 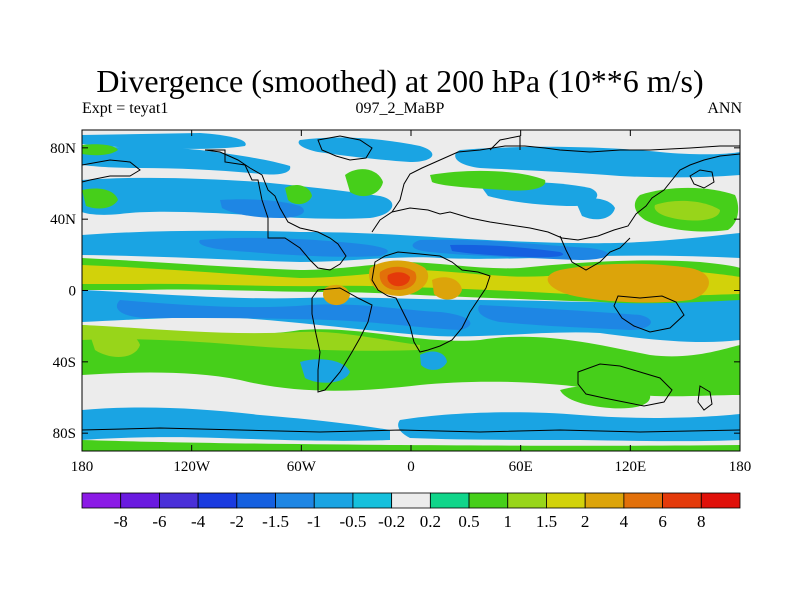 I want to click on legend-level-label: 2, so click(x=585, y=521).